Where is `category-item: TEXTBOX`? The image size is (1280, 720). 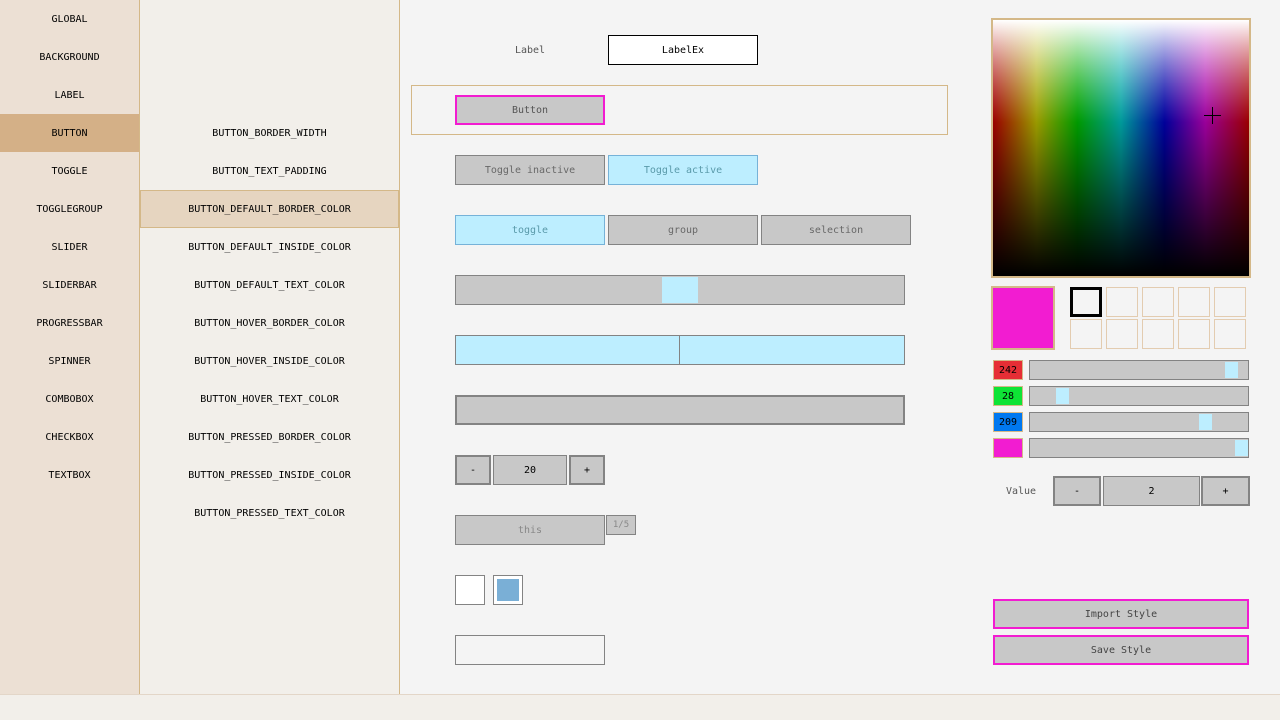 category-item: TEXTBOX is located at coordinates (69, 475).